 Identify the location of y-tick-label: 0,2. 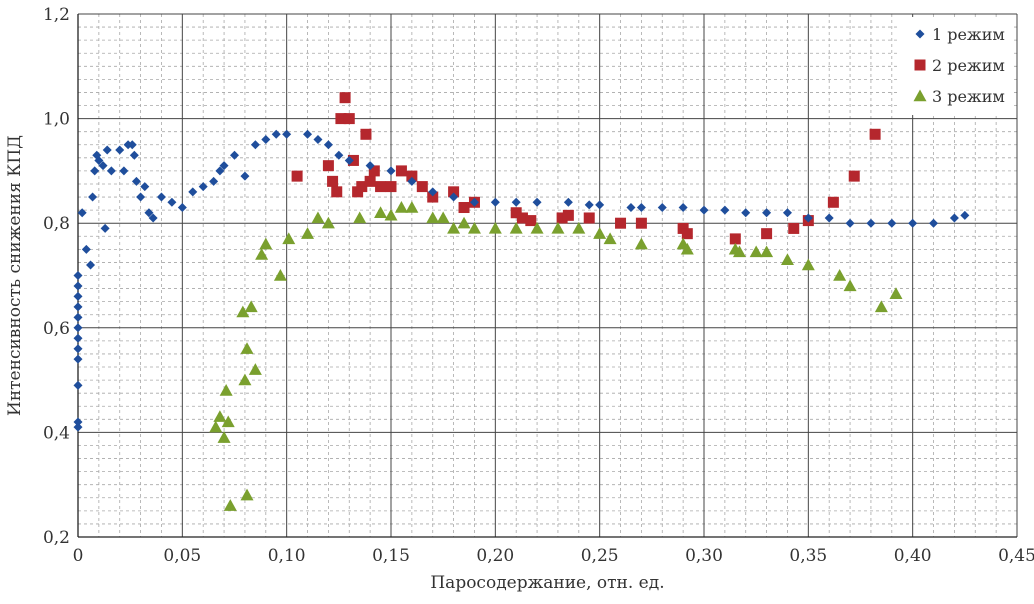
(56, 538).